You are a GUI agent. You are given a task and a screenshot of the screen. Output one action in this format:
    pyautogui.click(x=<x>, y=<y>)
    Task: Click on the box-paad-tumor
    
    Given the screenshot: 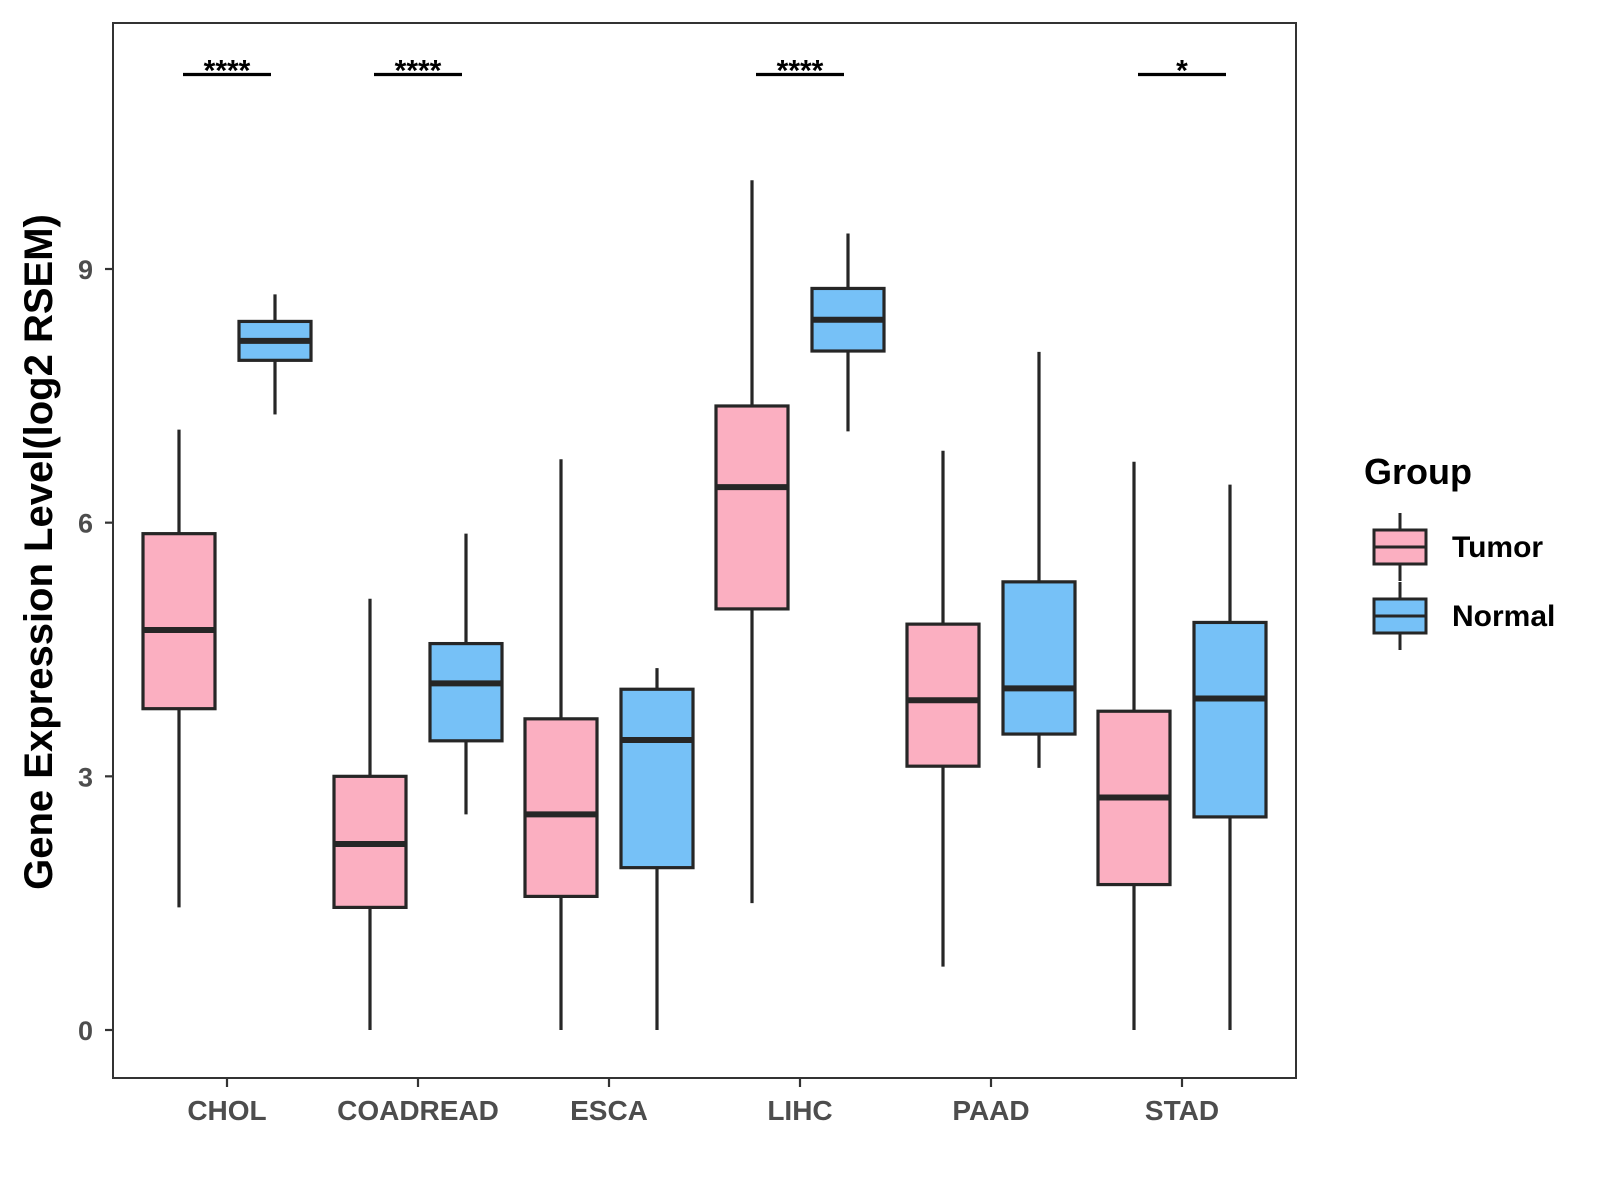 What is the action you would take?
    pyautogui.click(x=943, y=708)
    